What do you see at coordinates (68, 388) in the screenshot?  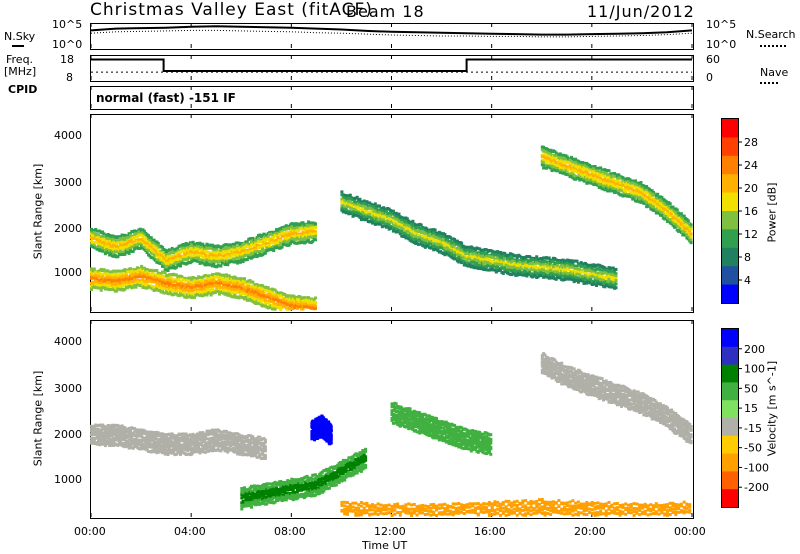 I see `velocity-ytick-3000: 3000` at bounding box center [68, 388].